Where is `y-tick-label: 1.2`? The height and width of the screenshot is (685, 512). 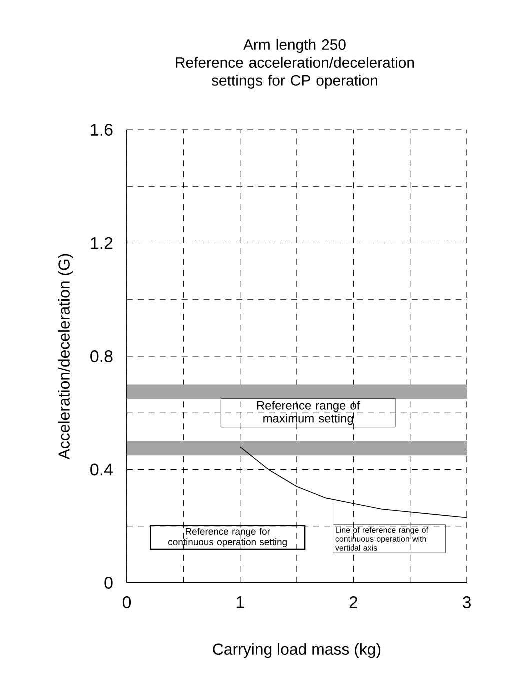
y-tick-label: 1.2 is located at coordinates (102, 243).